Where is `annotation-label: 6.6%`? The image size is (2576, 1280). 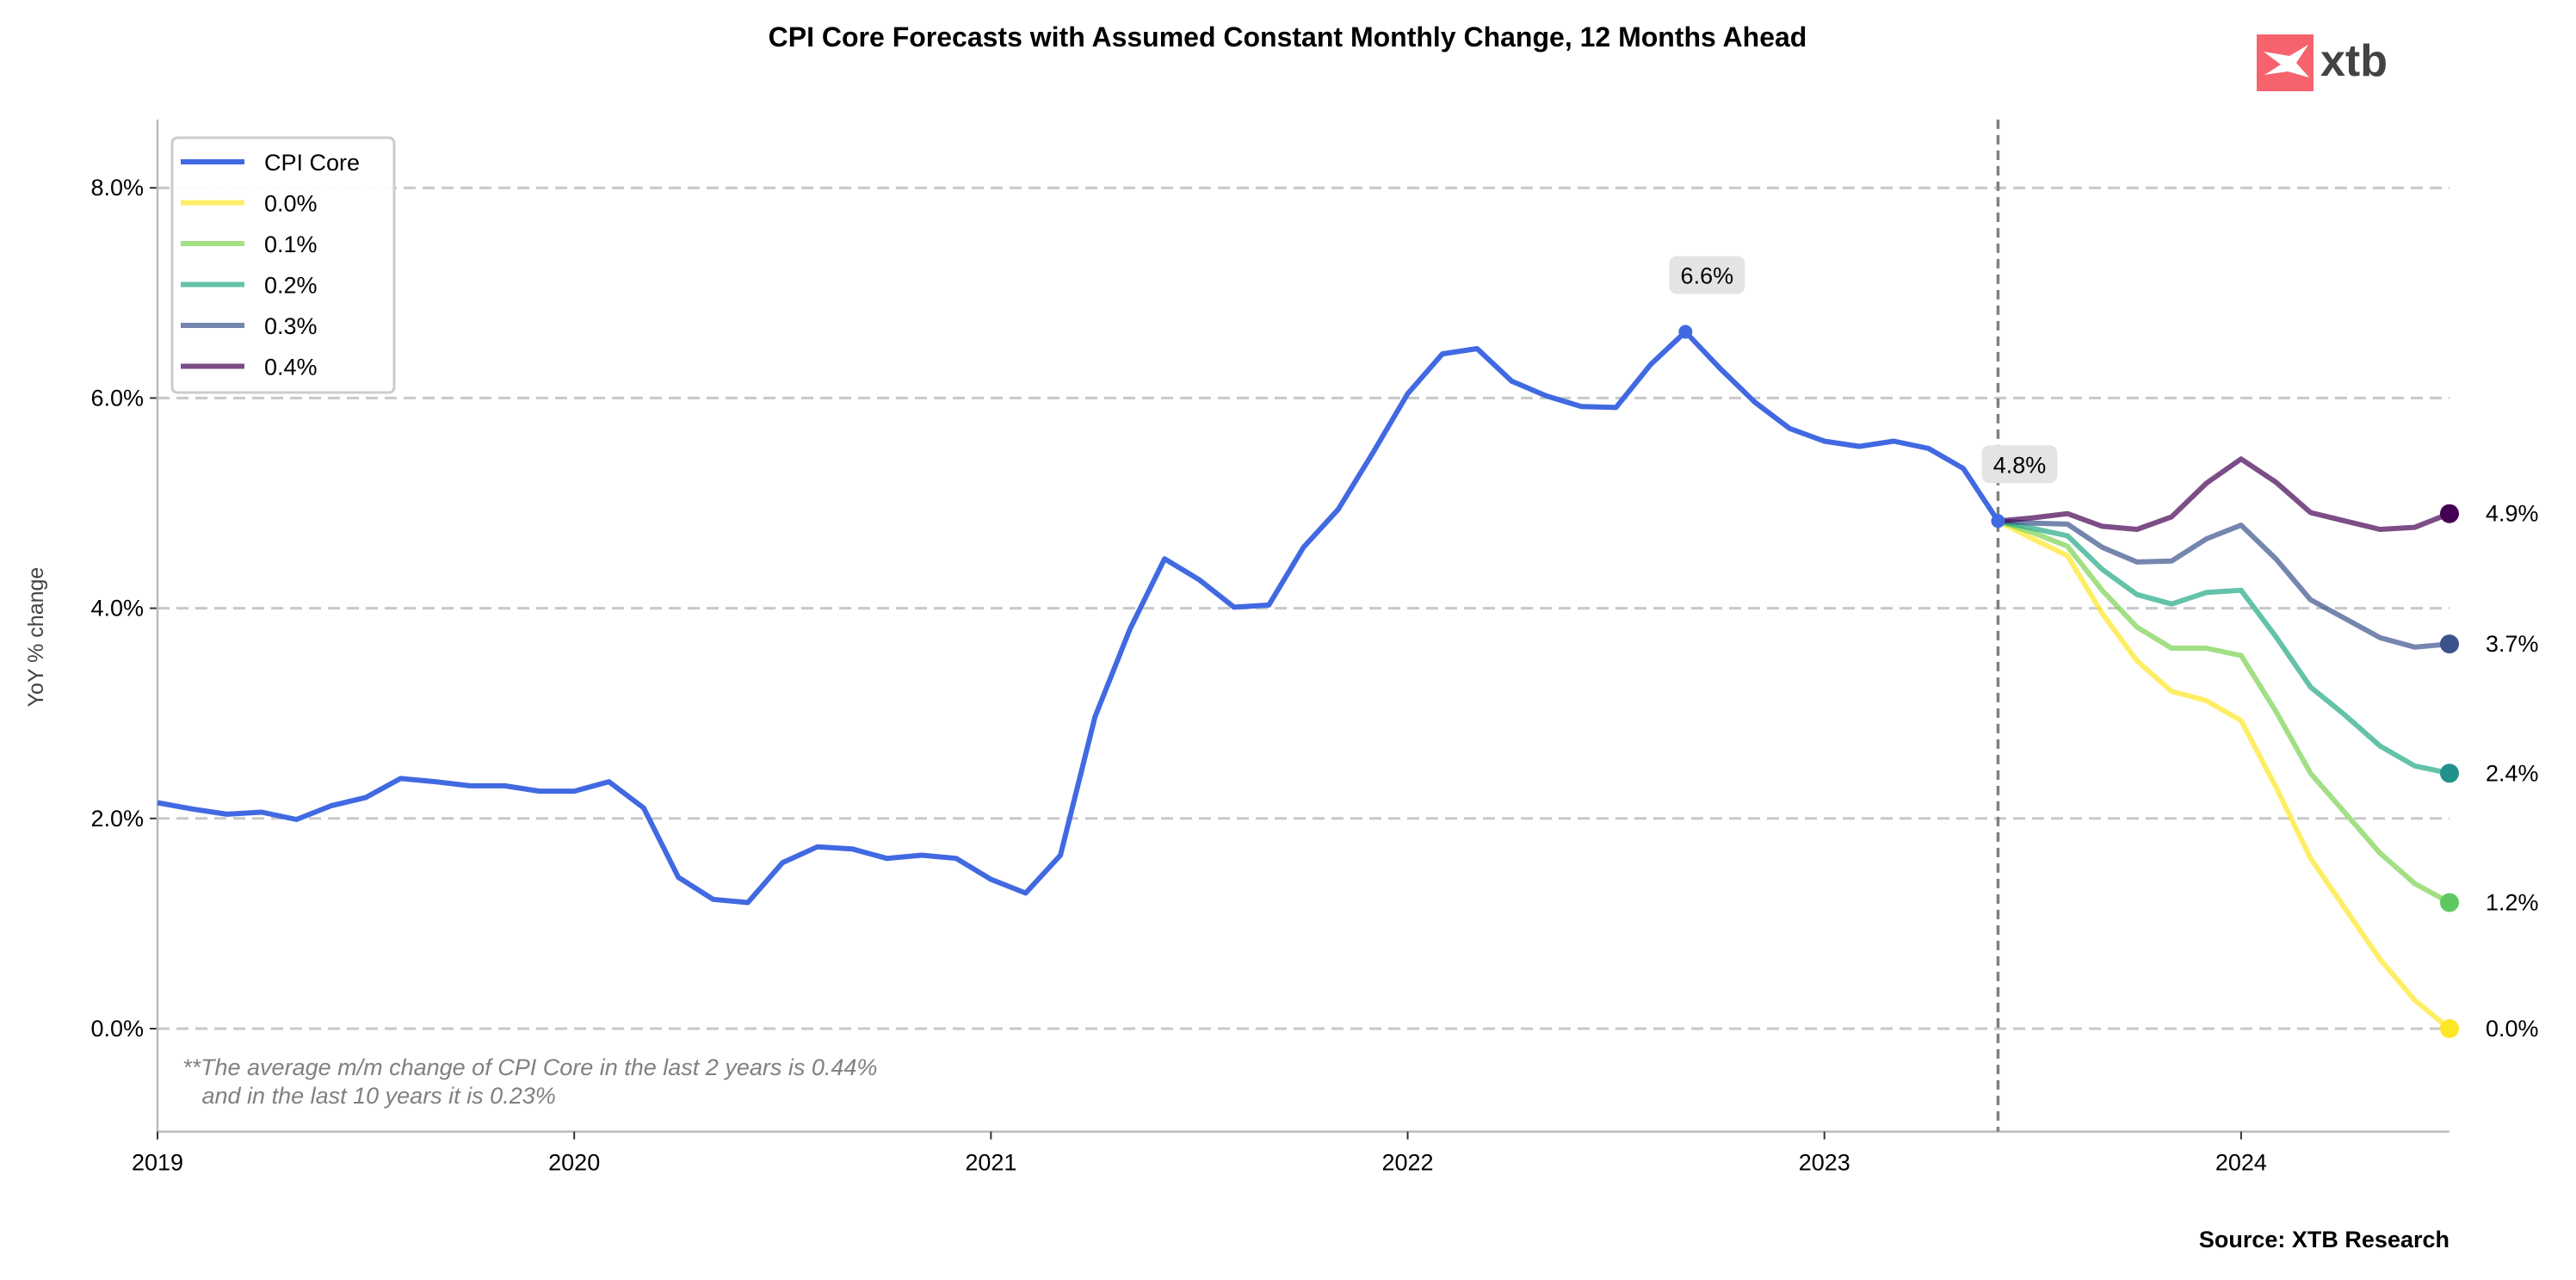 annotation-label: 6.6% is located at coordinates (1707, 275).